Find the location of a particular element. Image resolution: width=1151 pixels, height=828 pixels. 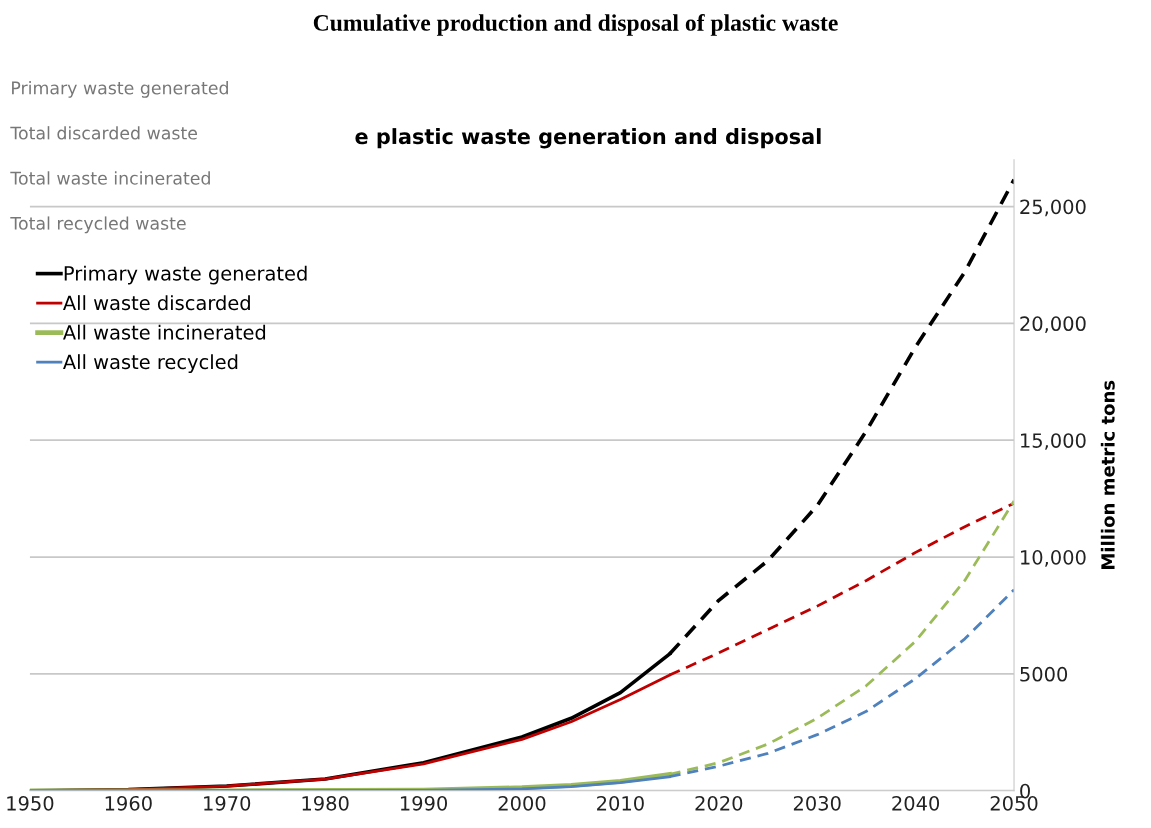

x-tick-label: 2020 is located at coordinates (719, 803).